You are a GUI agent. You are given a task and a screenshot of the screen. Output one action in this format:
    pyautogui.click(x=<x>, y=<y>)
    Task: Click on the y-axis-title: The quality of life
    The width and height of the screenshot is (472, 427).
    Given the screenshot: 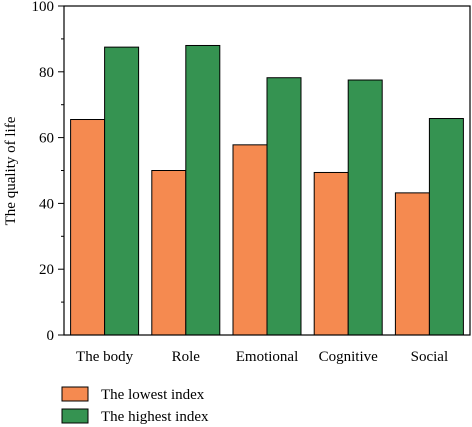 What is the action you would take?
    pyautogui.click(x=11, y=170)
    